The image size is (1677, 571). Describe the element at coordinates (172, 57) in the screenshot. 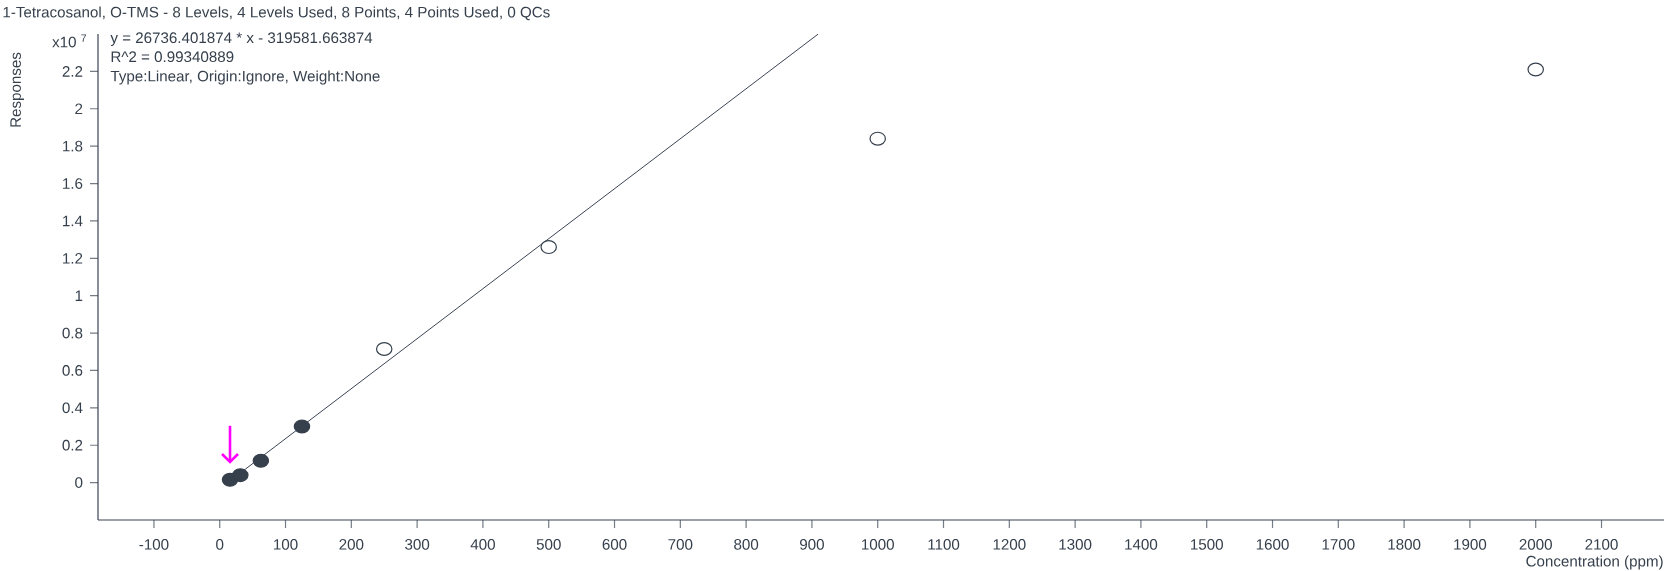

I see `annotation: R^2 = 0.99340889` at that location.